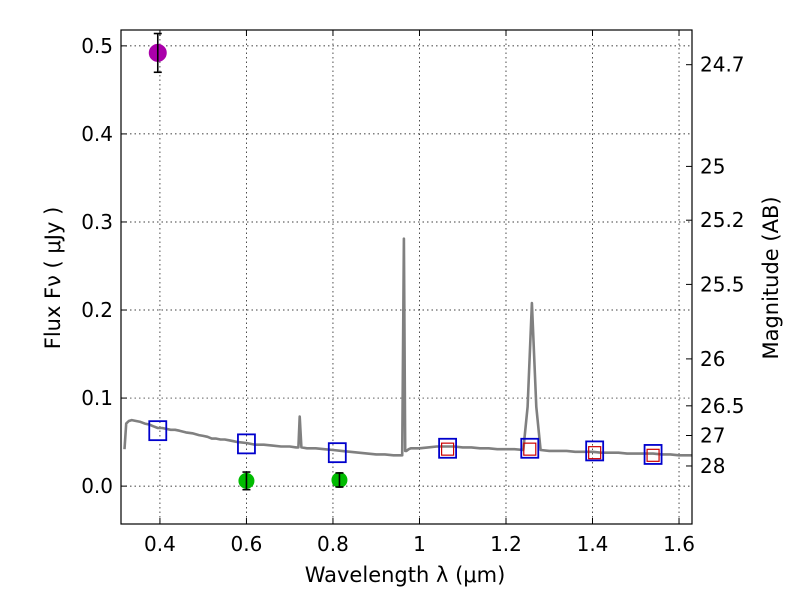 This screenshot has width=800, height=600. Describe the element at coordinates (712, 166) in the screenshot. I see `right-tick-label: 25` at that location.